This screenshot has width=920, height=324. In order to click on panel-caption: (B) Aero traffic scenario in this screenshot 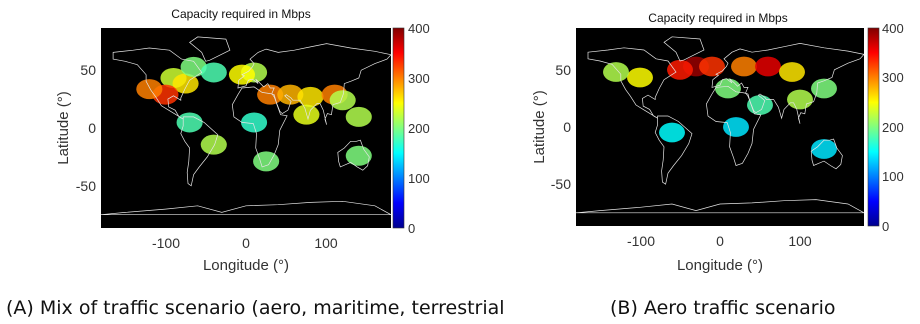, I will do `click(723, 308)`.